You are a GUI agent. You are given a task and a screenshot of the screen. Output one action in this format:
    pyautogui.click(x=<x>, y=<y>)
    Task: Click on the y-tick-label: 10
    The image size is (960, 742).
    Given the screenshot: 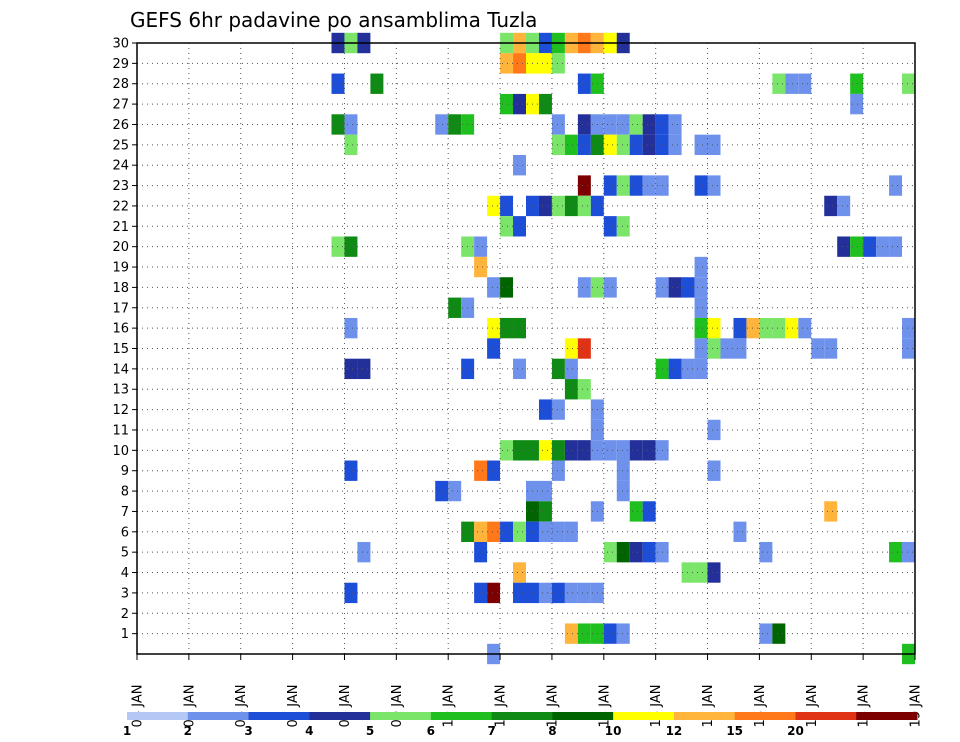 What is the action you would take?
    pyautogui.click(x=120, y=451)
    